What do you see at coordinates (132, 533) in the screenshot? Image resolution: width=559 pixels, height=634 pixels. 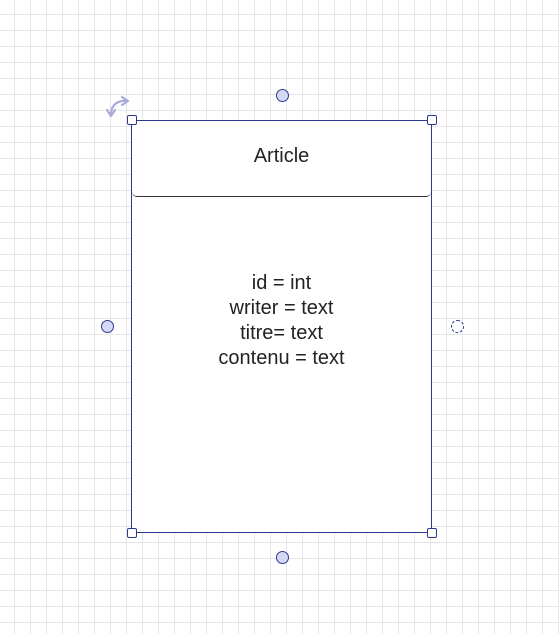 I see `resize-handle-bottom-left` at bounding box center [132, 533].